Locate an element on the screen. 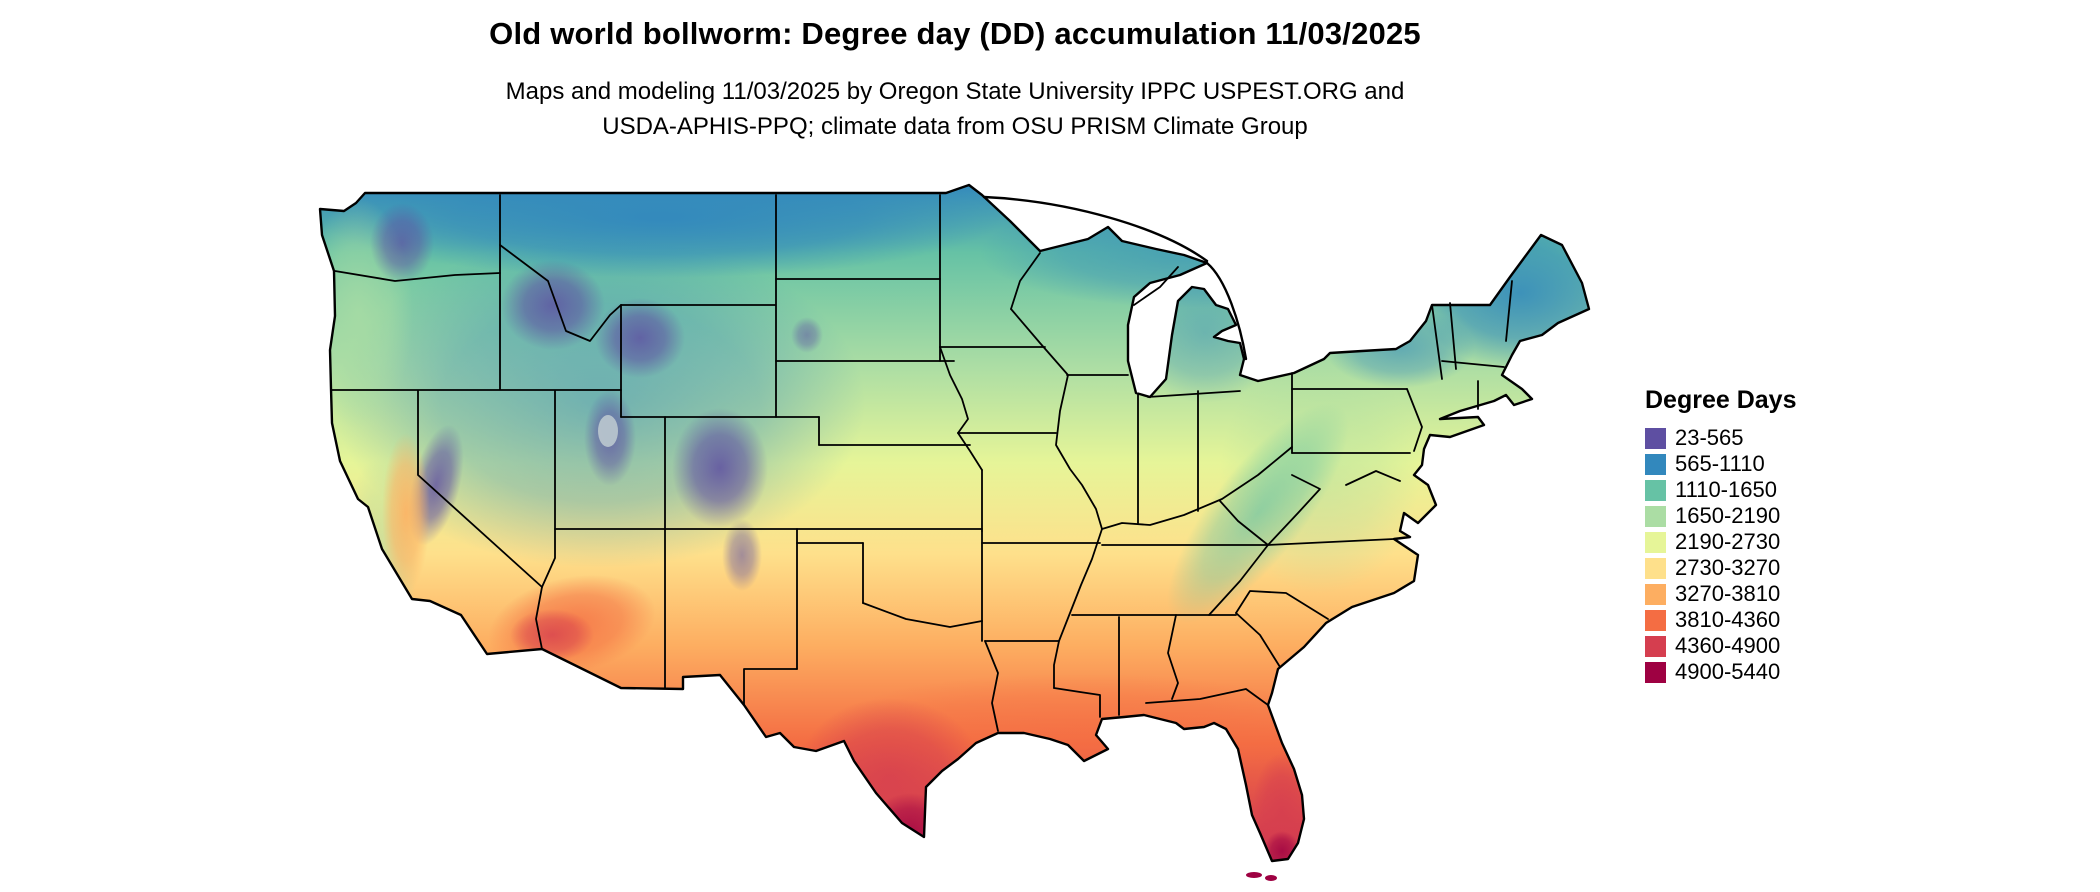 This screenshot has width=2100, height=892. florida-keys is located at coordinates (1261, 876).